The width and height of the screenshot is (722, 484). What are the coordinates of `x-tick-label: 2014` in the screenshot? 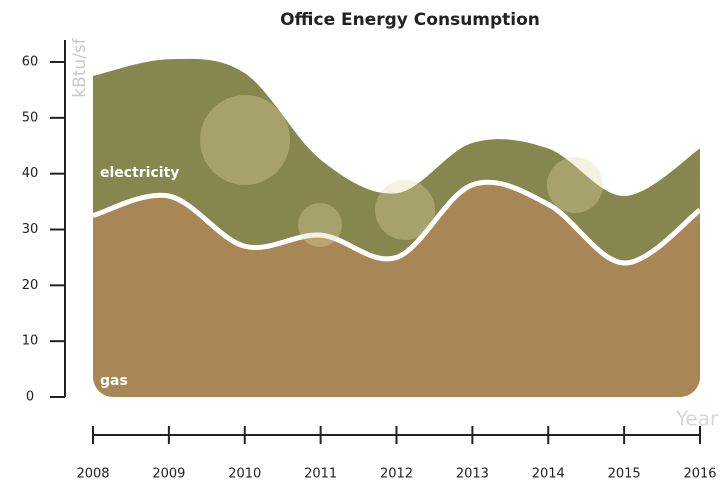 It's located at (548, 474).